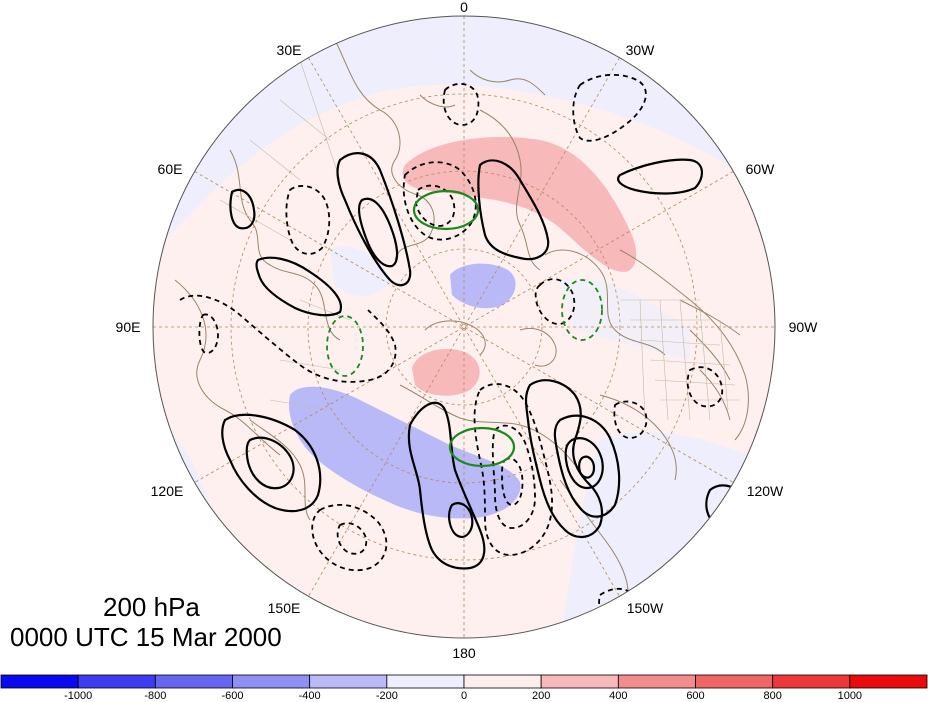 The image size is (928, 702). Describe the element at coordinates (310, 696) in the screenshot. I see `colorbar-tick-label: -400` at that location.